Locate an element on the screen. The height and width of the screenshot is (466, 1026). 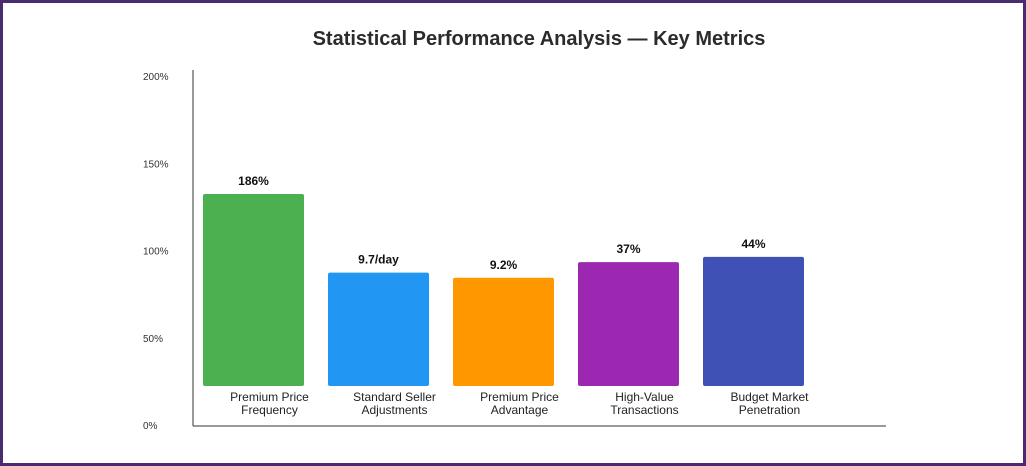
y-tick-label: 50% is located at coordinates (153, 339).